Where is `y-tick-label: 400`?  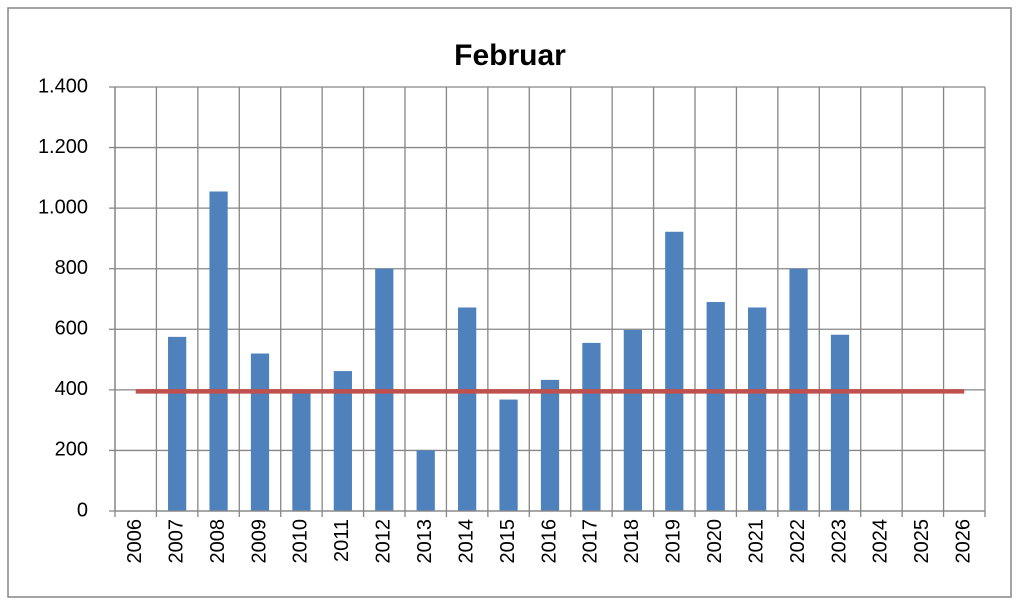
y-tick-label: 400 is located at coordinates (71, 389).